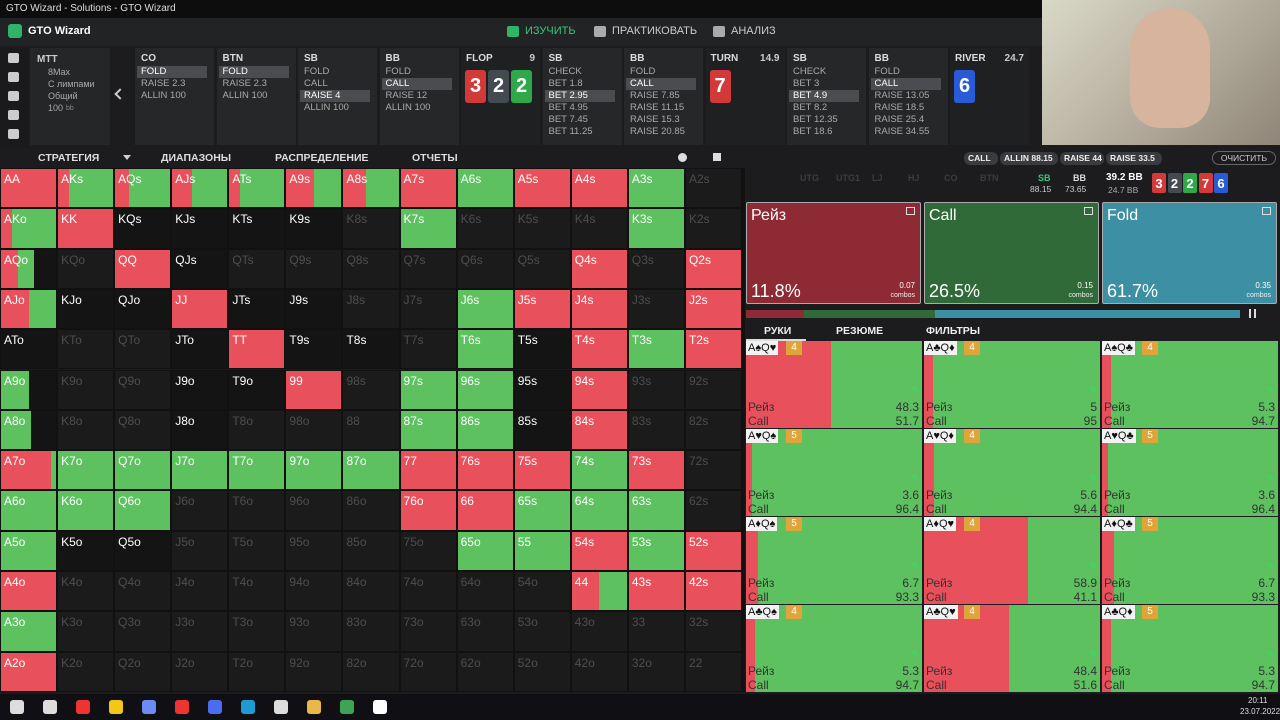 The image size is (1280, 720). What do you see at coordinates (655, 31) in the screenshot?
I see `nav-item: ПРАКТИКОВАТЬ` at bounding box center [655, 31].